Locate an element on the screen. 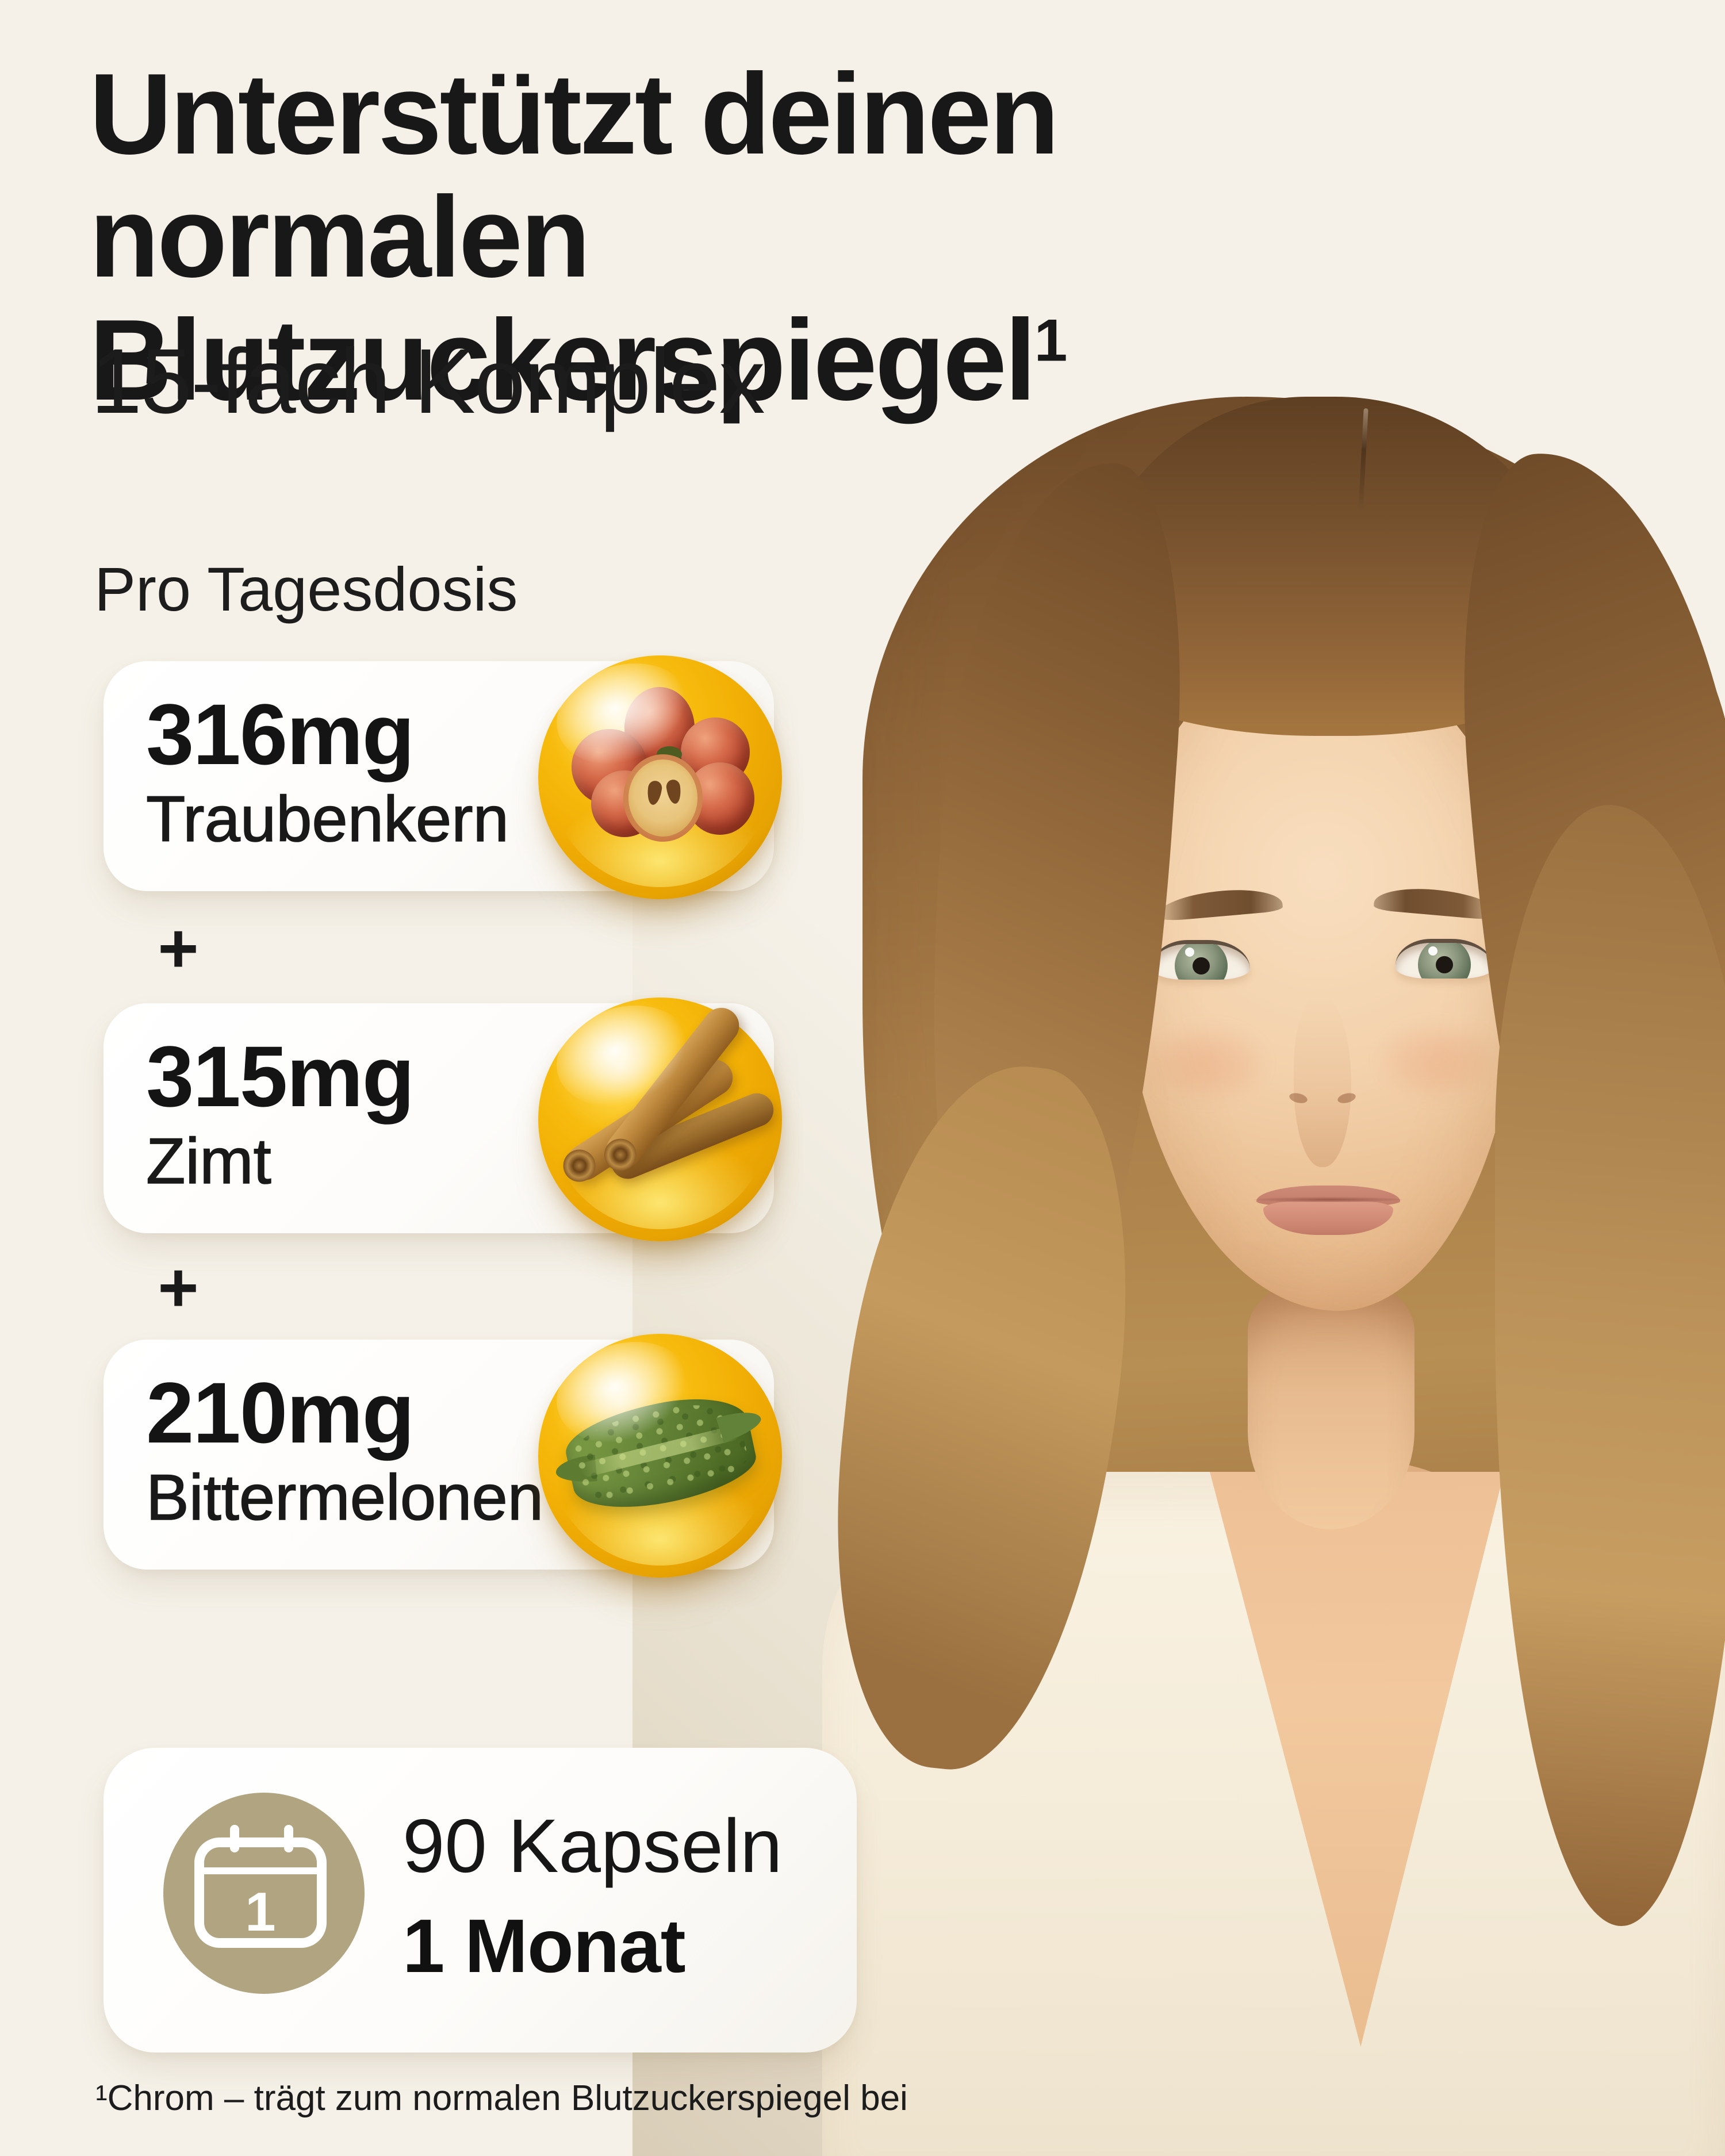  ingredient-amount: 316mg is located at coordinates (280, 734).